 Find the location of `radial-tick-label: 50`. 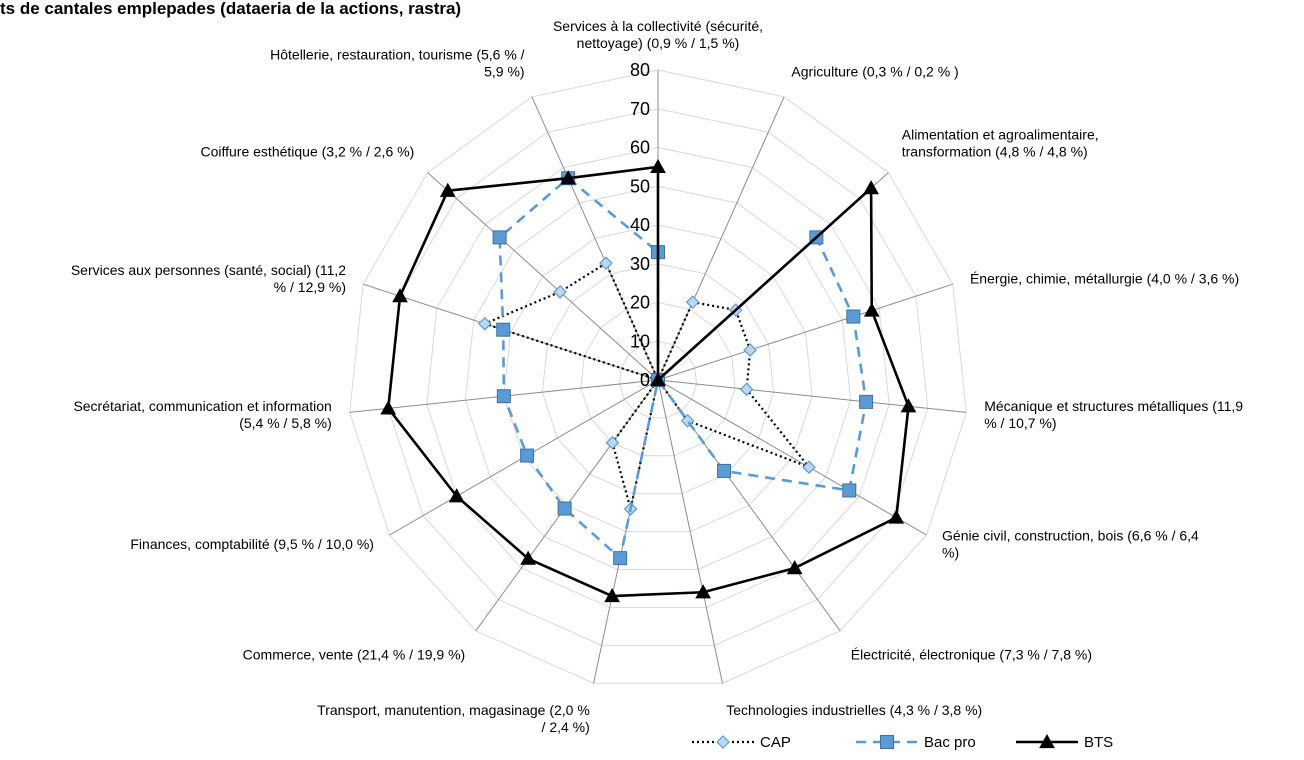

radial-tick-label: 50 is located at coordinates (640, 186).